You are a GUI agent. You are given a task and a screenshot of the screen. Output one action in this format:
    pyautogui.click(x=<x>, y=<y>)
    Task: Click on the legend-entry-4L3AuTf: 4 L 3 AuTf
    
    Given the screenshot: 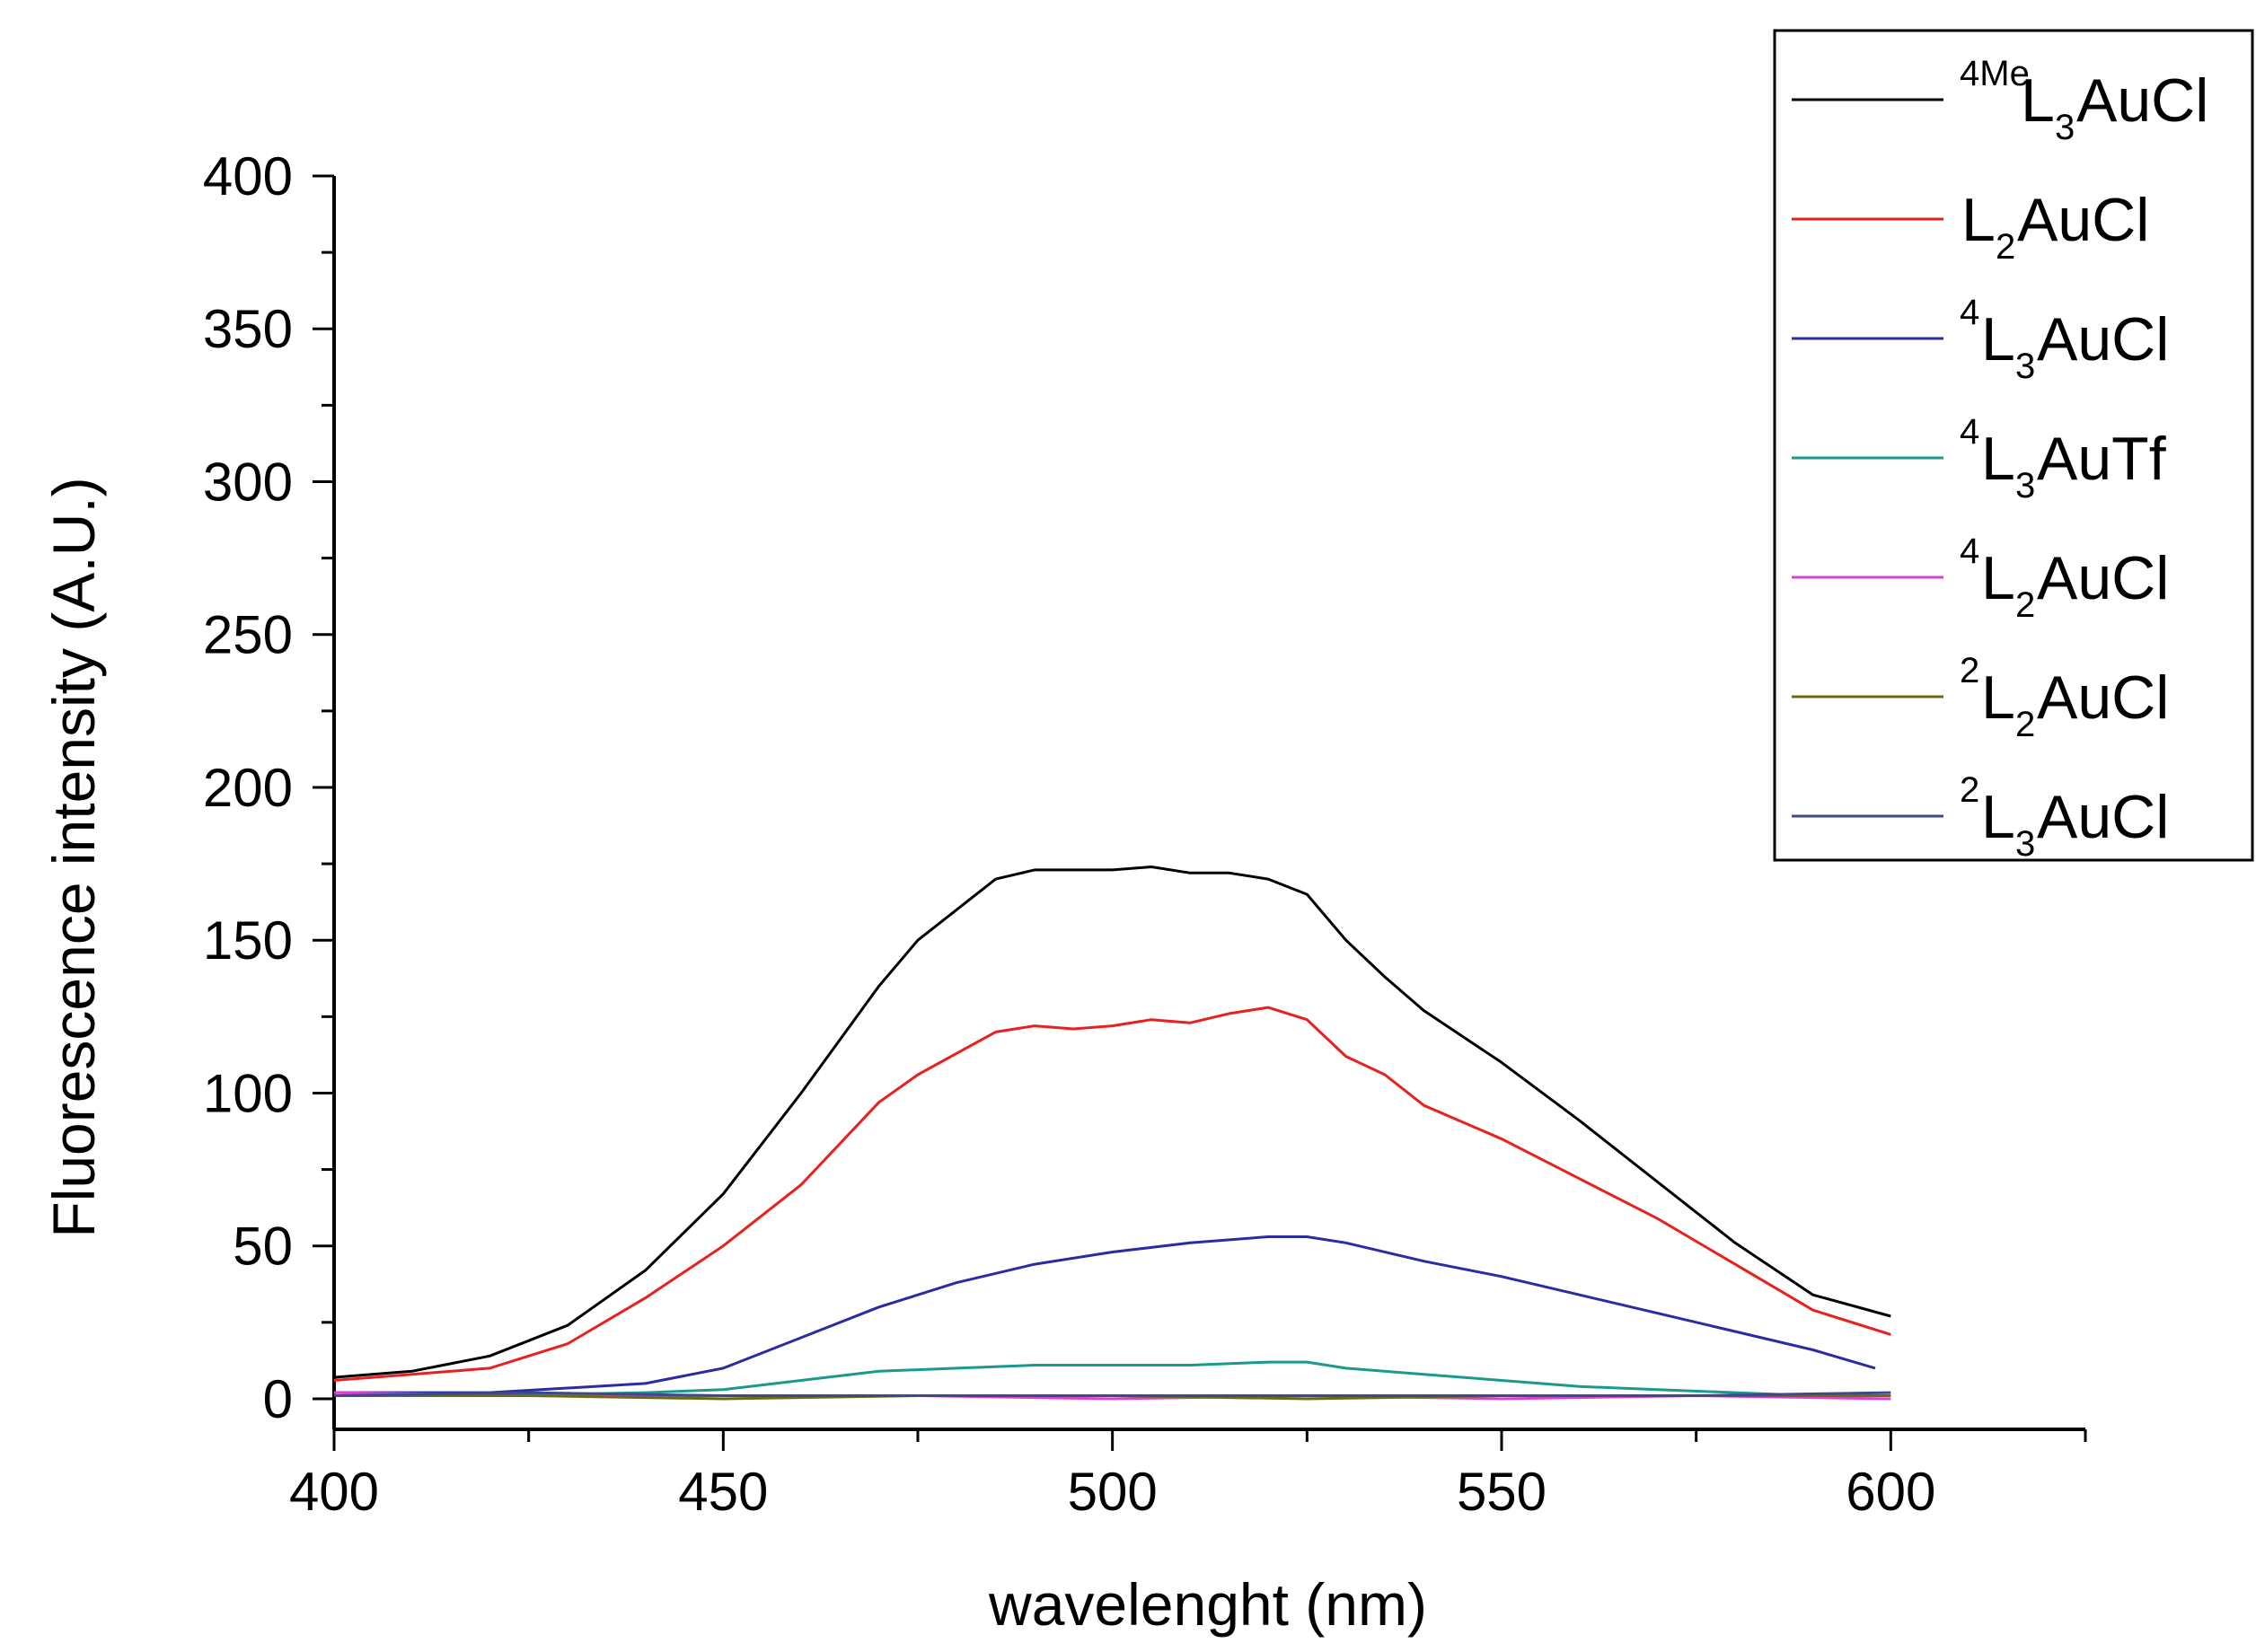 What is the action you would take?
    pyautogui.click(x=2063, y=459)
    